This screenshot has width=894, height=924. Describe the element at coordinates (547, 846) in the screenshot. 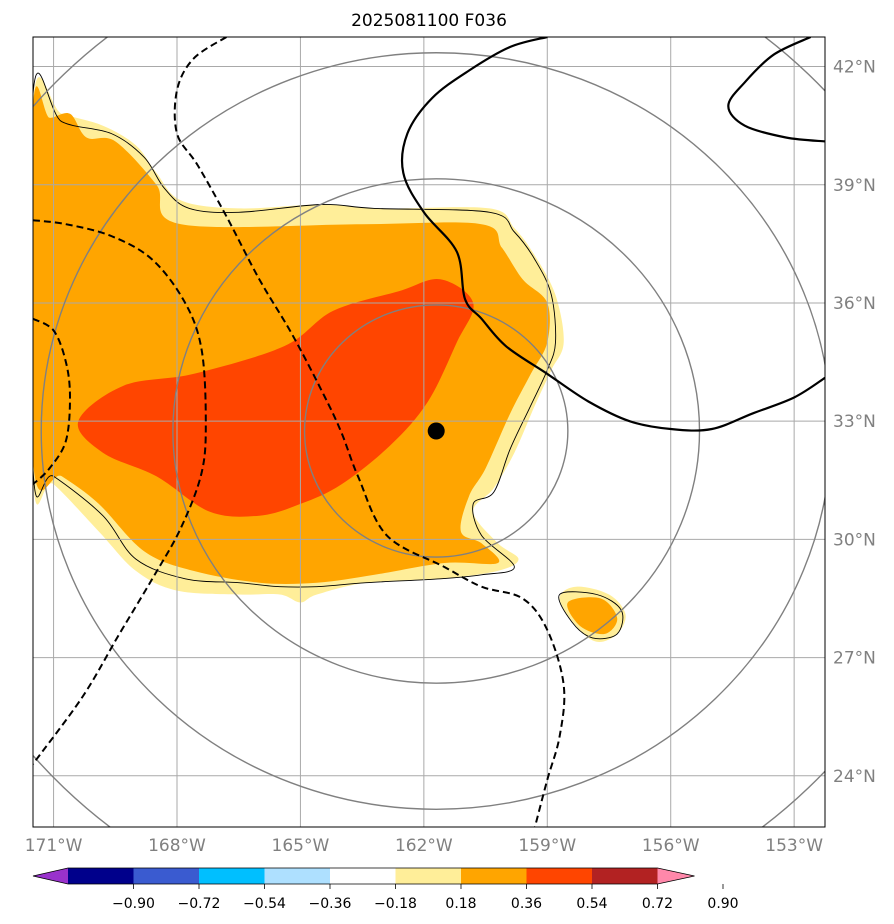

I see `x-tick-label: 159°W` at that location.